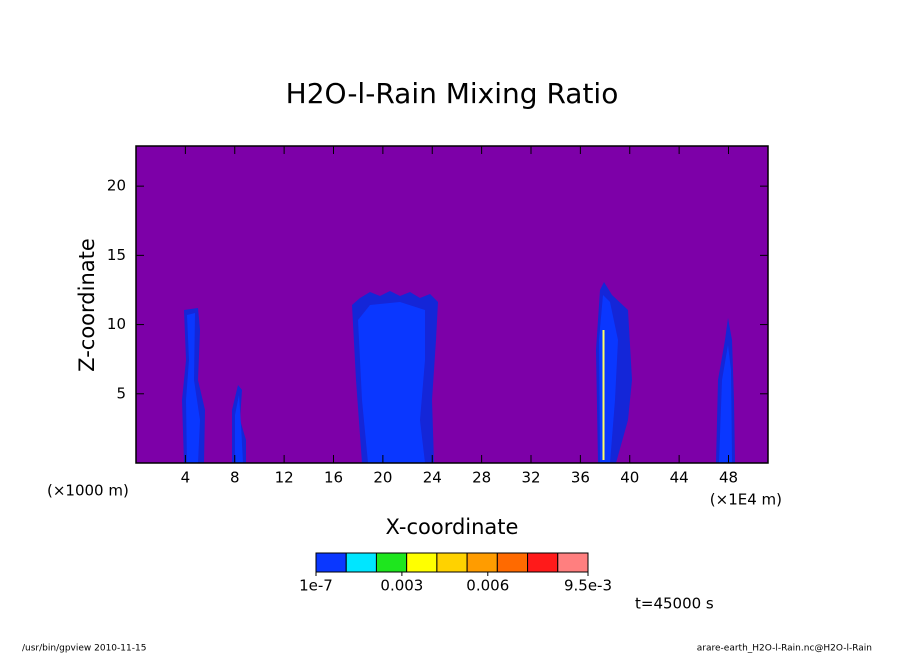 The height and width of the screenshot is (654, 904). Describe the element at coordinates (87, 305) in the screenshot. I see `y-axis-label: Z-coordinate` at that location.